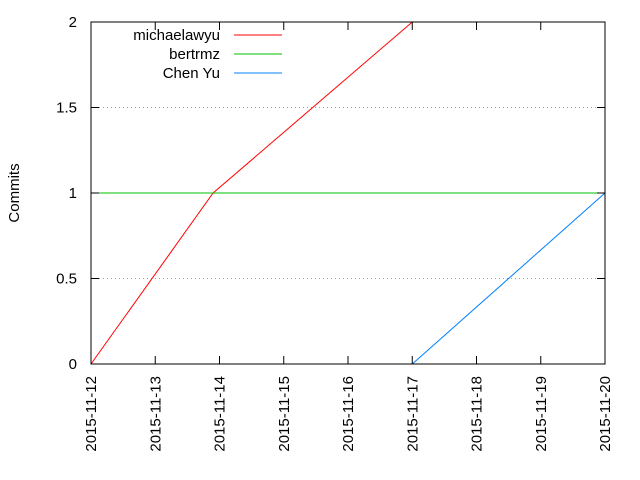 The height and width of the screenshot is (480, 640). I want to click on legend-entry-label: bertrmz, so click(194, 54).